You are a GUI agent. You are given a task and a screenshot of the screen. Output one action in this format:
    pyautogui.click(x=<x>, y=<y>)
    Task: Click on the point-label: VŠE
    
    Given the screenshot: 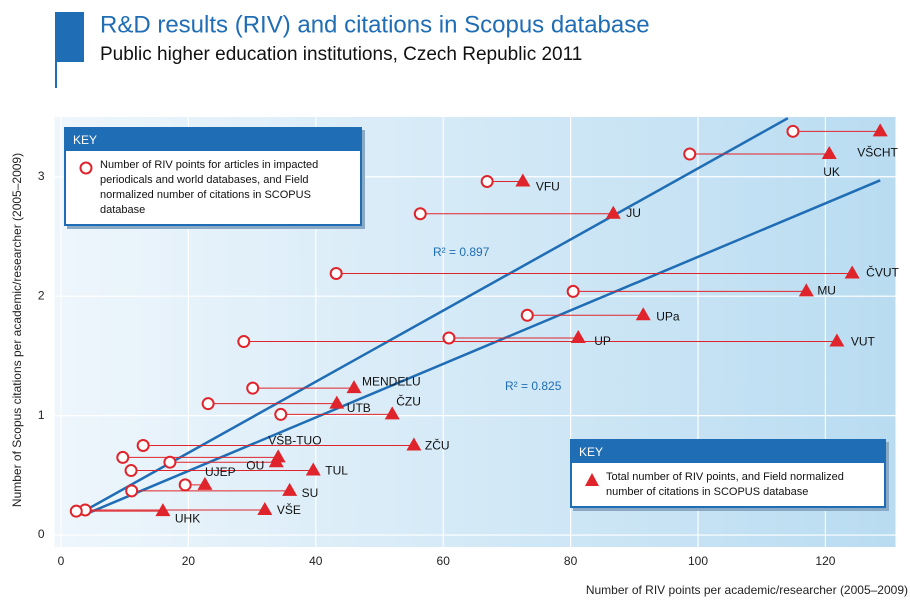 What is the action you would take?
    pyautogui.click(x=289, y=509)
    